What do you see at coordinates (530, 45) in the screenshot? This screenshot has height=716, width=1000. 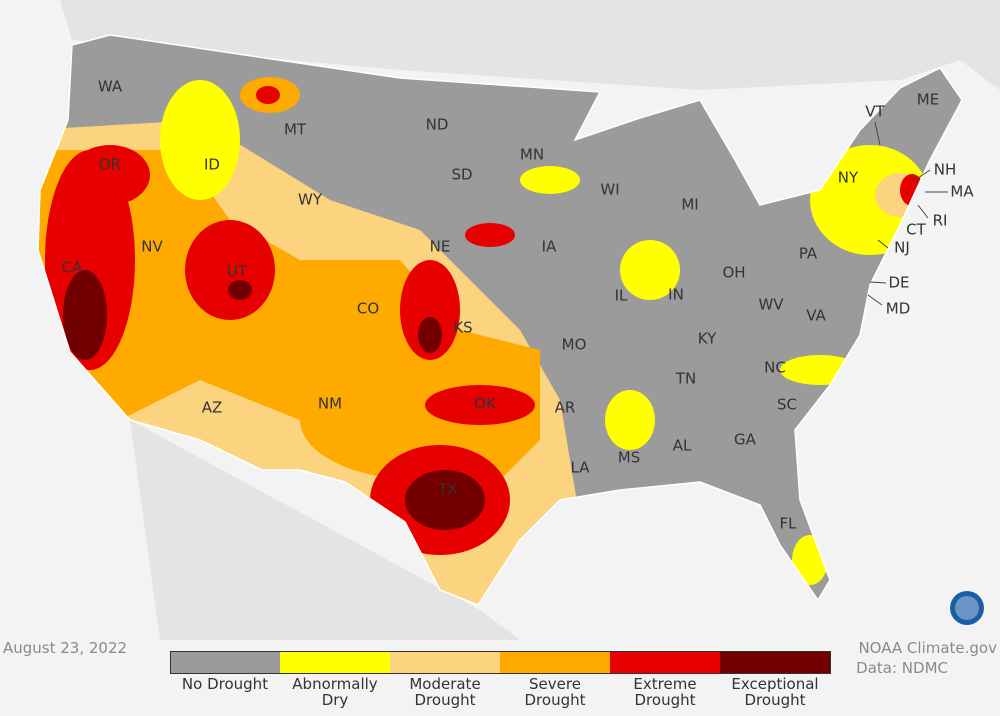 I see `canada` at bounding box center [530, 45].